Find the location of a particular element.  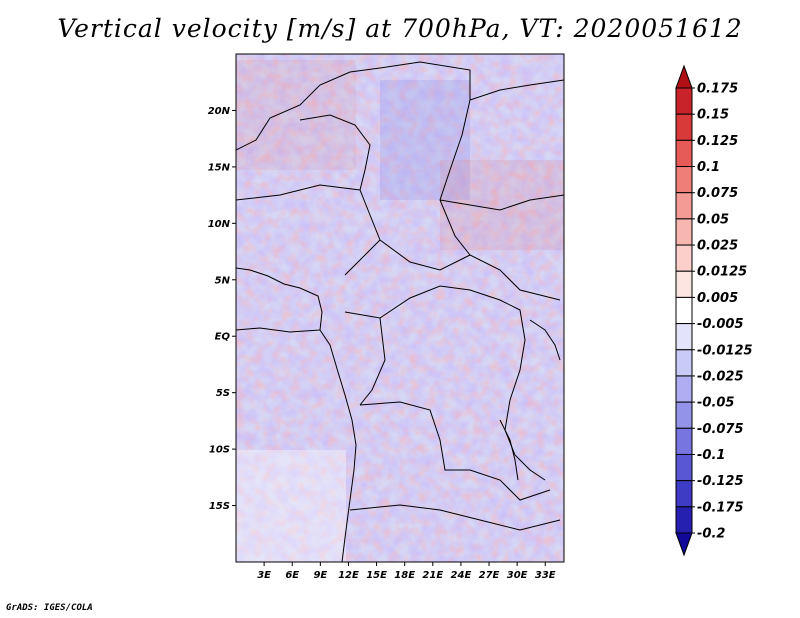

lat-label: 20N is located at coordinates (219, 111).